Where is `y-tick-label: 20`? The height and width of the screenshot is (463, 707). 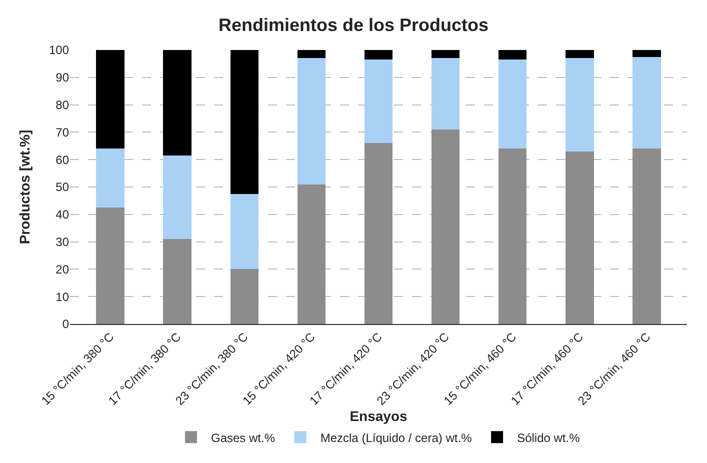 y-tick-label: 20 is located at coordinates (63, 269).